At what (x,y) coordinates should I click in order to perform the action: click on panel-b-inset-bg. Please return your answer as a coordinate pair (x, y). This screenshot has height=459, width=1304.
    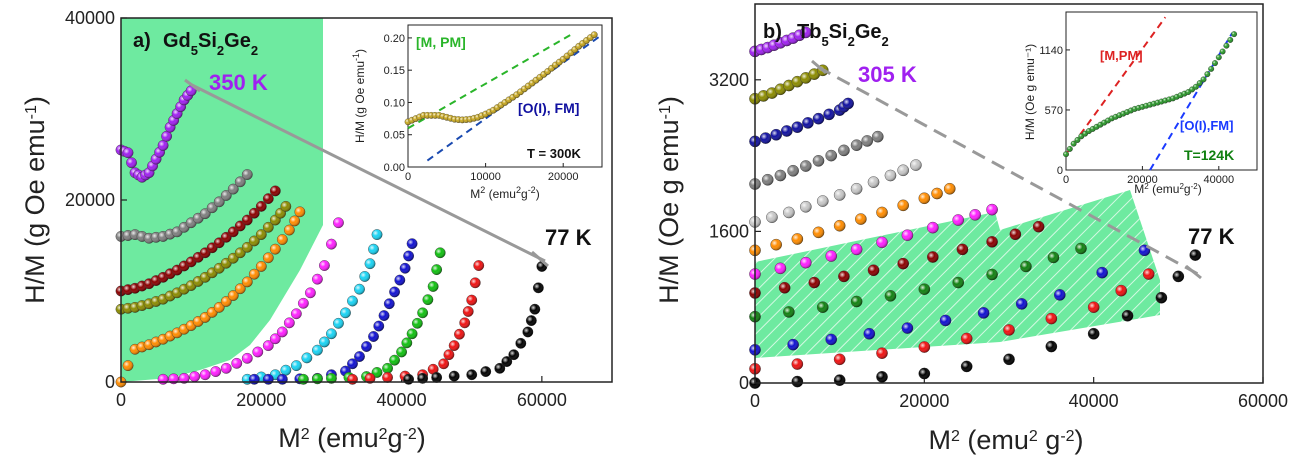
    Looking at the image, I should click on (1161, 91).